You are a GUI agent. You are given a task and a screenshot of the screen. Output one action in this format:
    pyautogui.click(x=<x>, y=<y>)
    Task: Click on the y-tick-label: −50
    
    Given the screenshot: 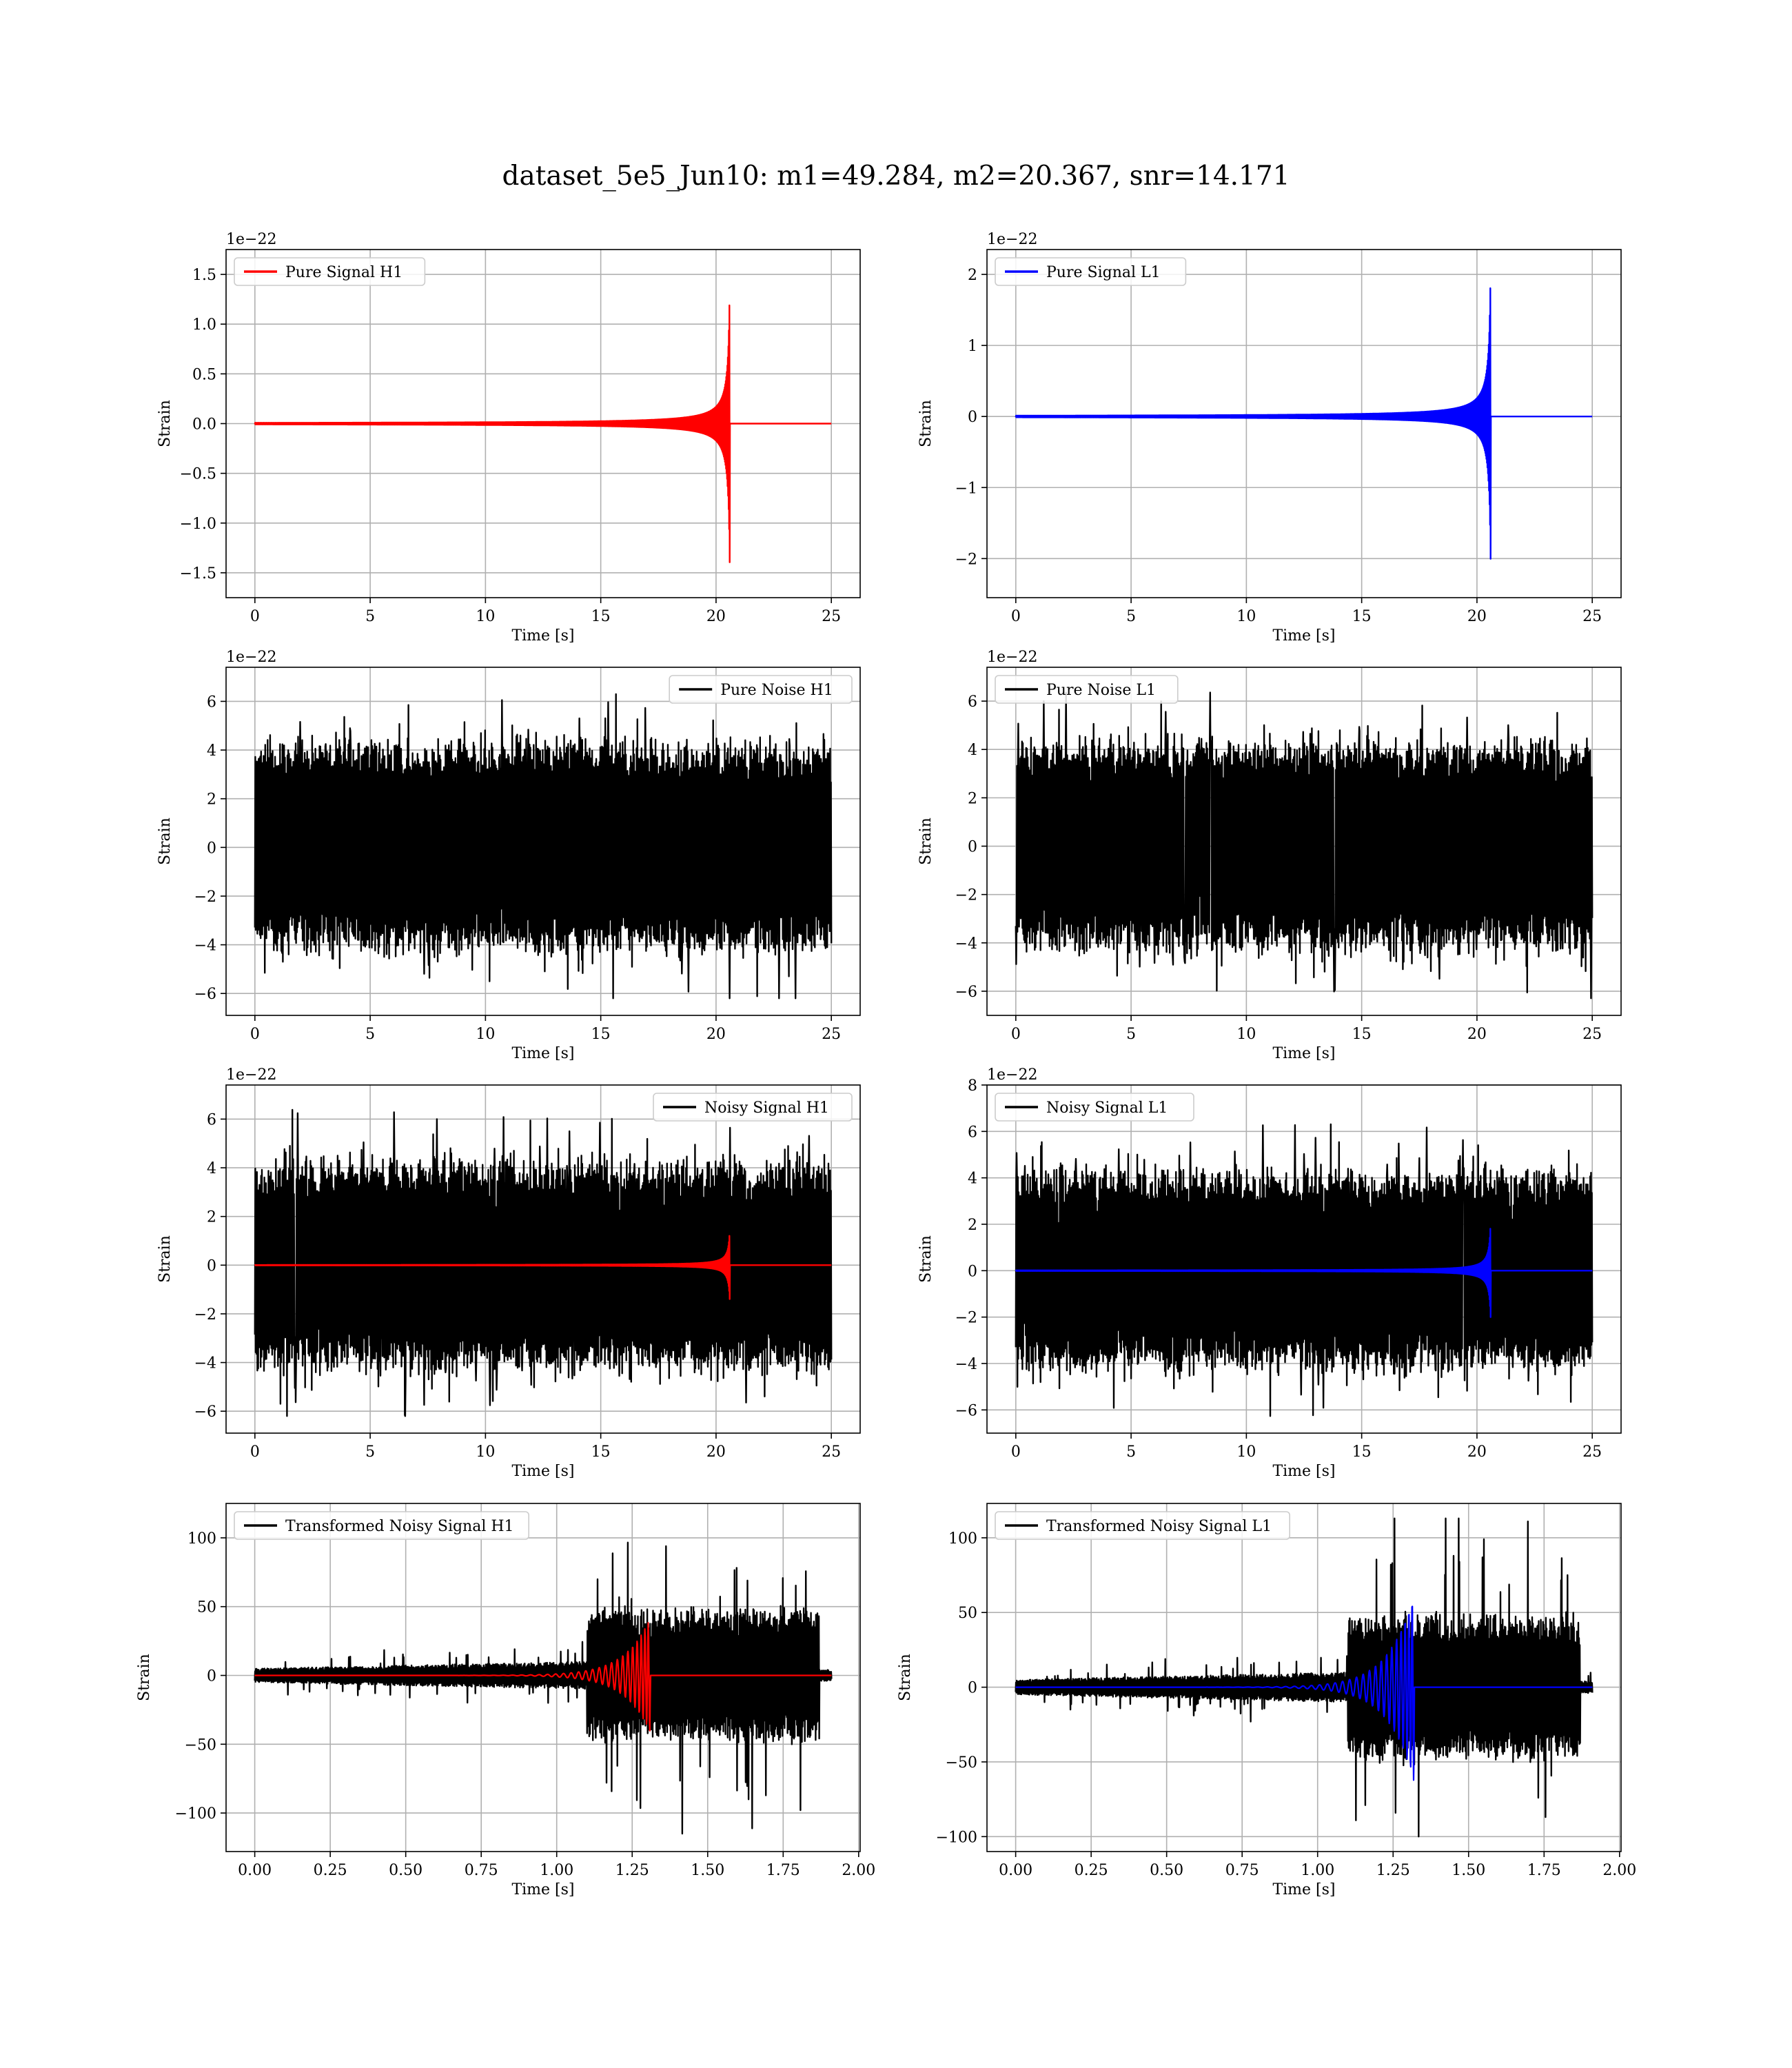 What is the action you would take?
    pyautogui.click(x=961, y=1763)
    